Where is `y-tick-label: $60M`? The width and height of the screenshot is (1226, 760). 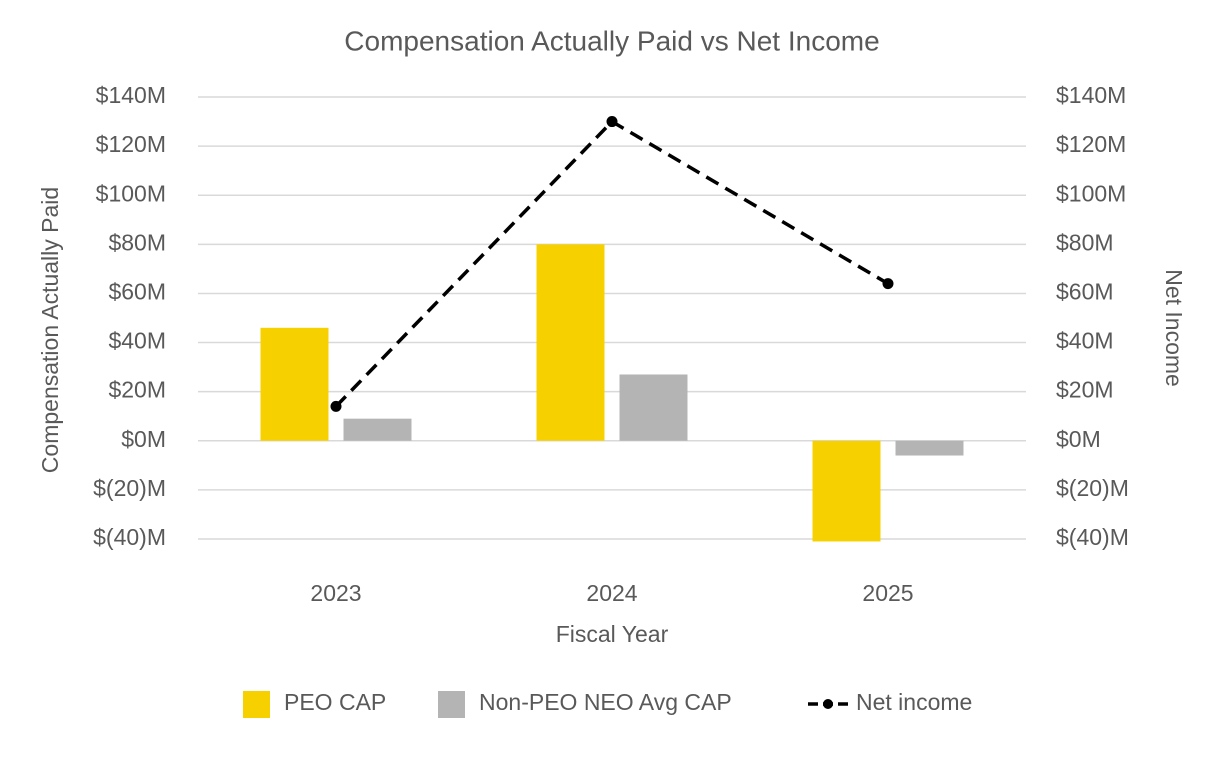
y-tick-label: $60M is located at coordinates (137, 292).